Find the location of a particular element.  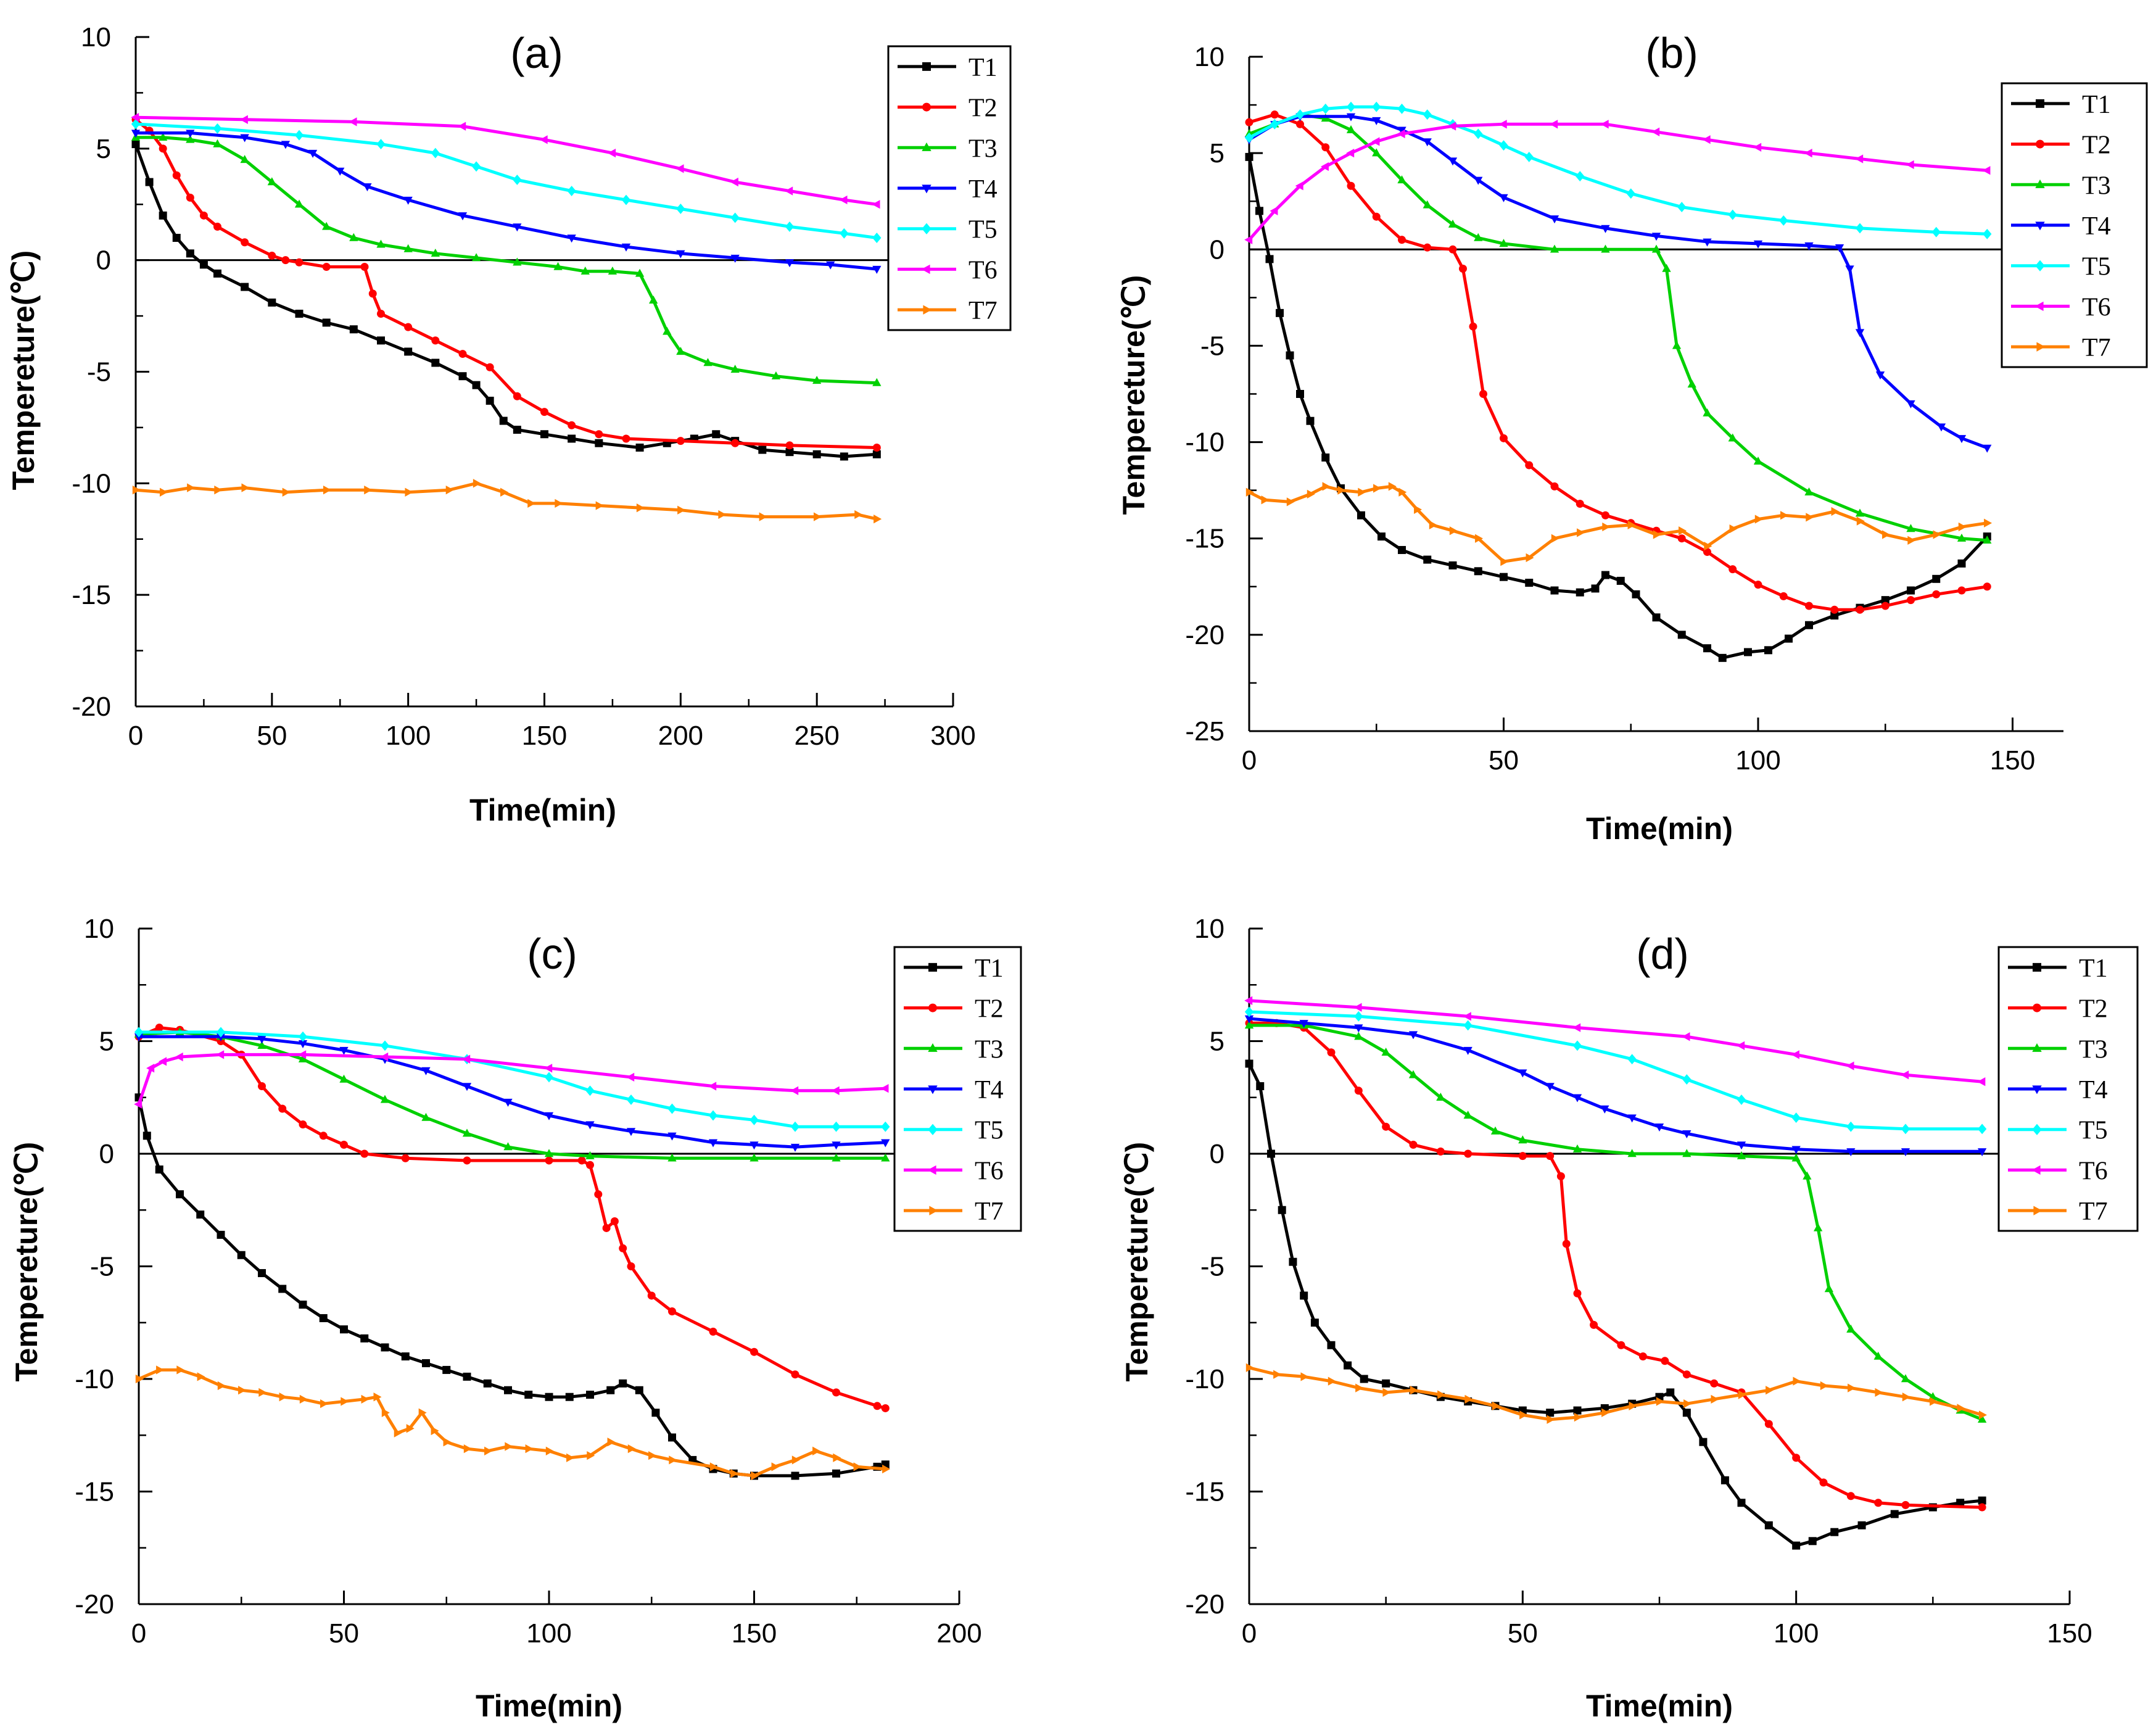

series-T7 is located at coordinates (513, 1423).